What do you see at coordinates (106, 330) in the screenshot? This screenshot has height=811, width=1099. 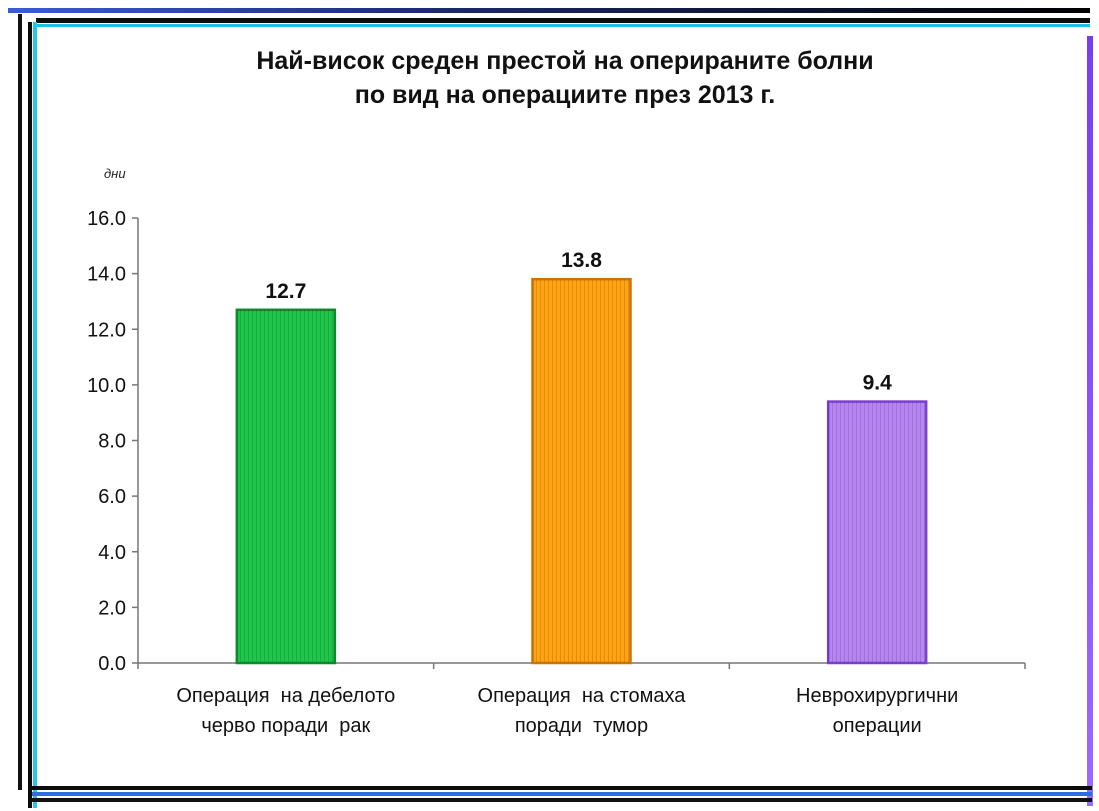 I see `y-tick-label: 12.0` at bounding box center [106, 330].